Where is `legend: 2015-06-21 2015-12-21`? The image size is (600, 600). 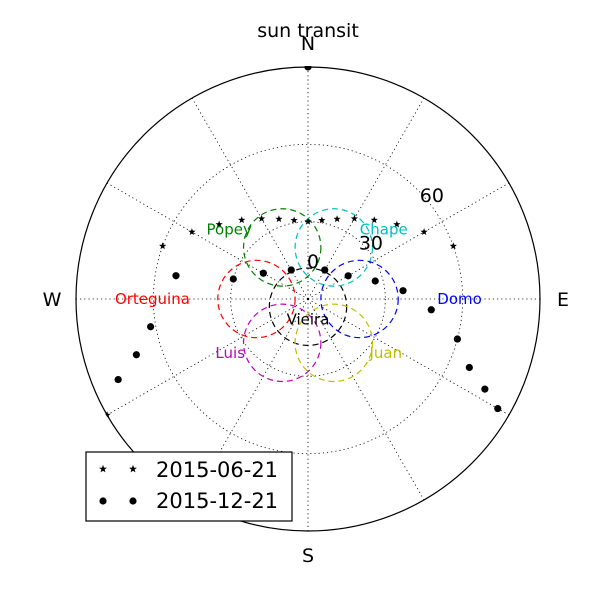
legend: 2015-06-21 2015-12-21 is located at coordinates (189, 486).